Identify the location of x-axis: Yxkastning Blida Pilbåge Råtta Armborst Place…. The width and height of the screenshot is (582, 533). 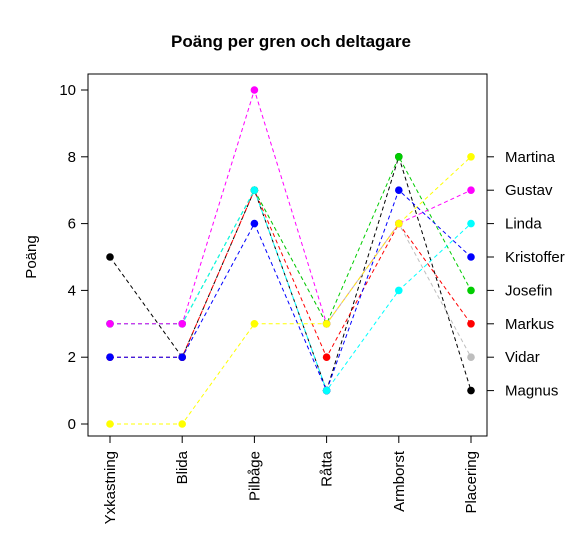
(291, 479).